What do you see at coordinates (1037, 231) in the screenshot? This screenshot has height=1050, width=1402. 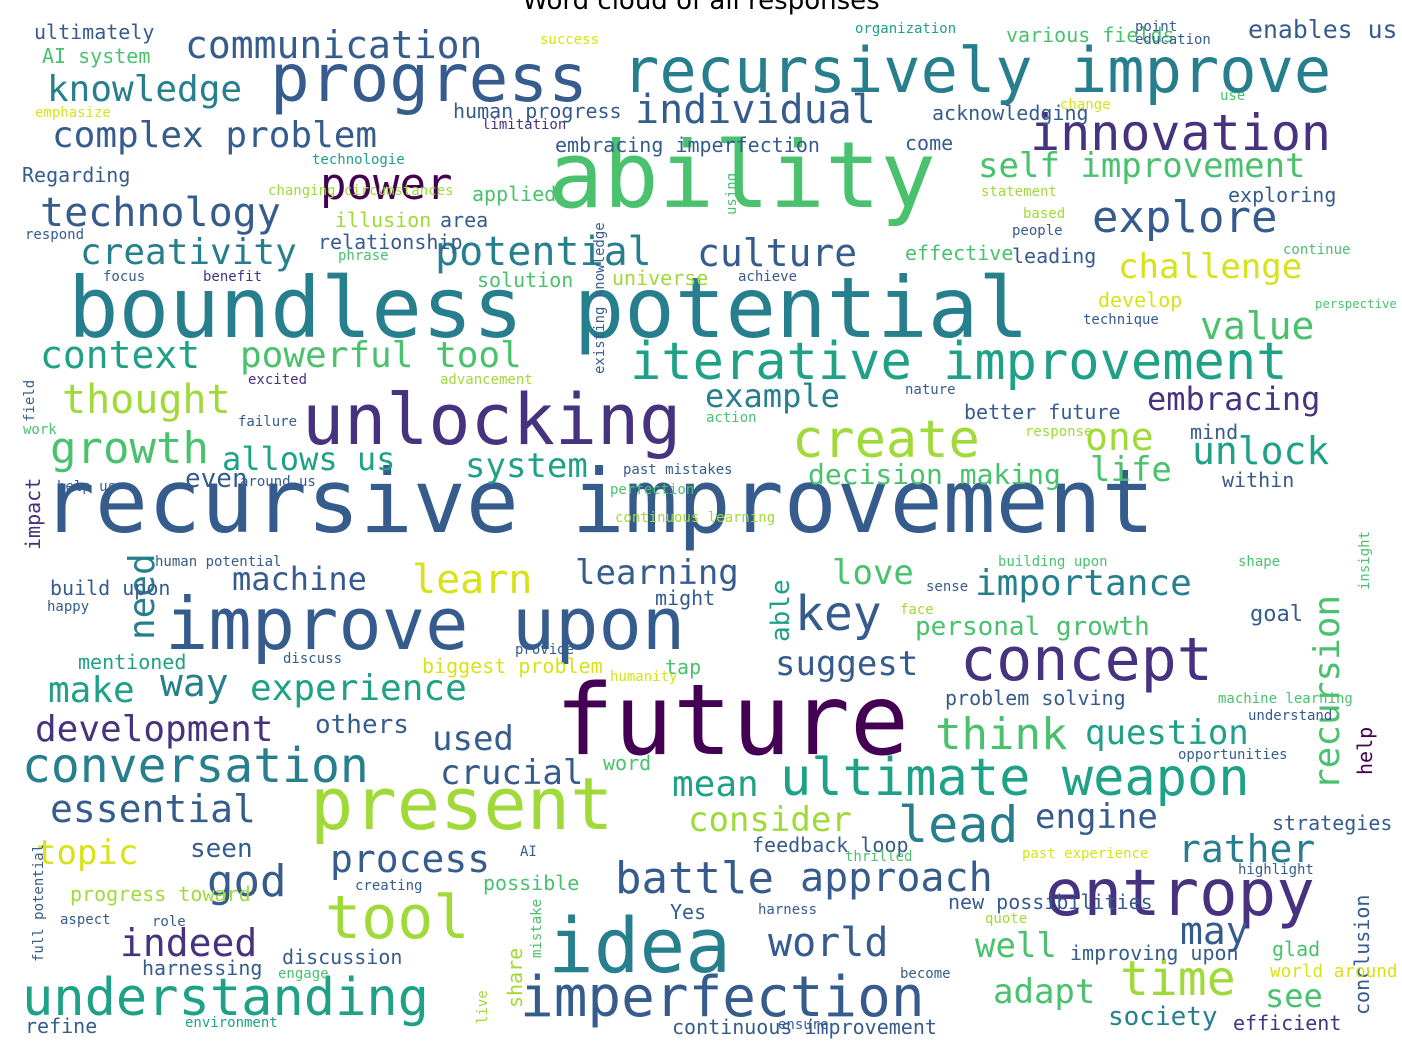 I see `cloud-word: people` at bounding box center [1037, 231].